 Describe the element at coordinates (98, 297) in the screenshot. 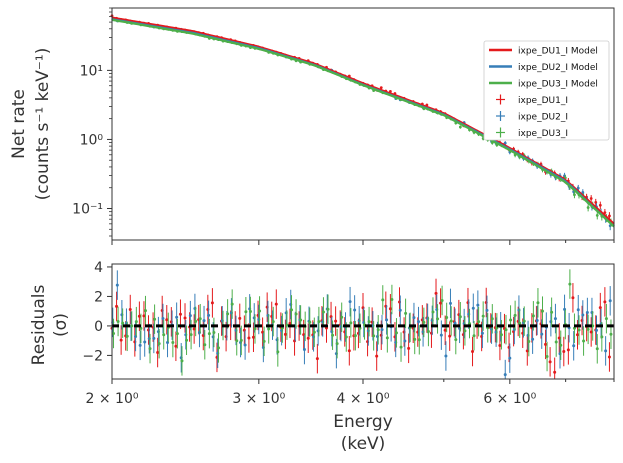

I see `residuals-y-tick-label: 2` at that location.